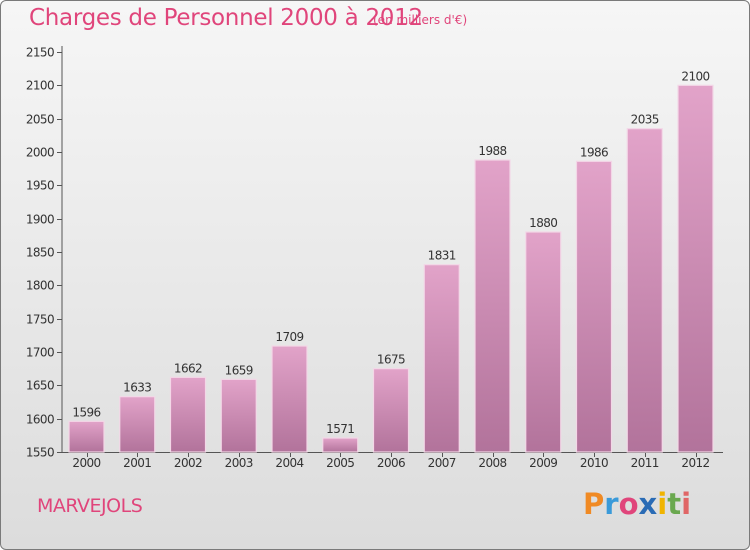 This screenshot has height=550, width=750. I want to click on bar-2003, so click(238, 415).